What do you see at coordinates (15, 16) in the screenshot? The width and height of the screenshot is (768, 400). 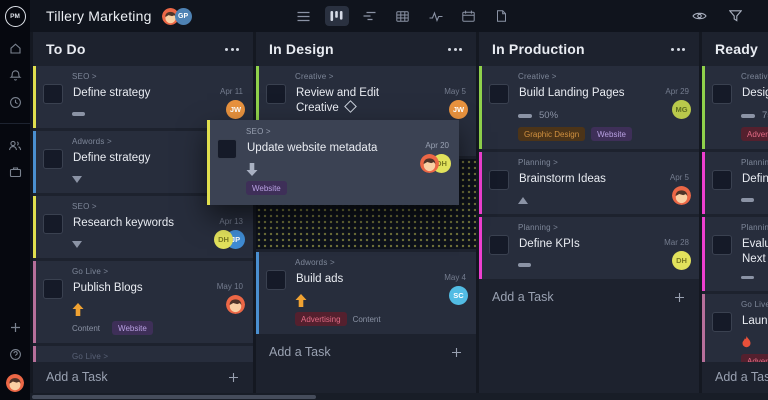 I see `pm-logo: PM` at bounding box center [15, 16].